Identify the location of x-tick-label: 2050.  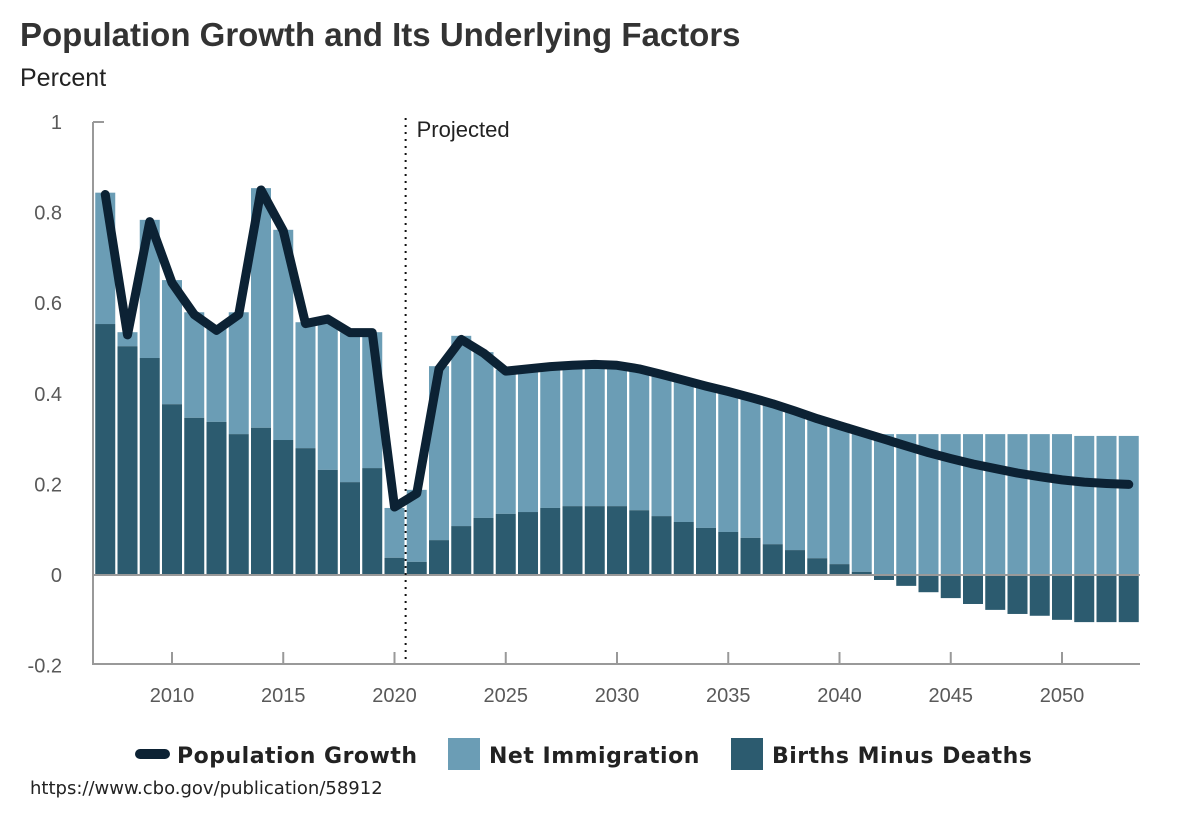
(1062, 696).